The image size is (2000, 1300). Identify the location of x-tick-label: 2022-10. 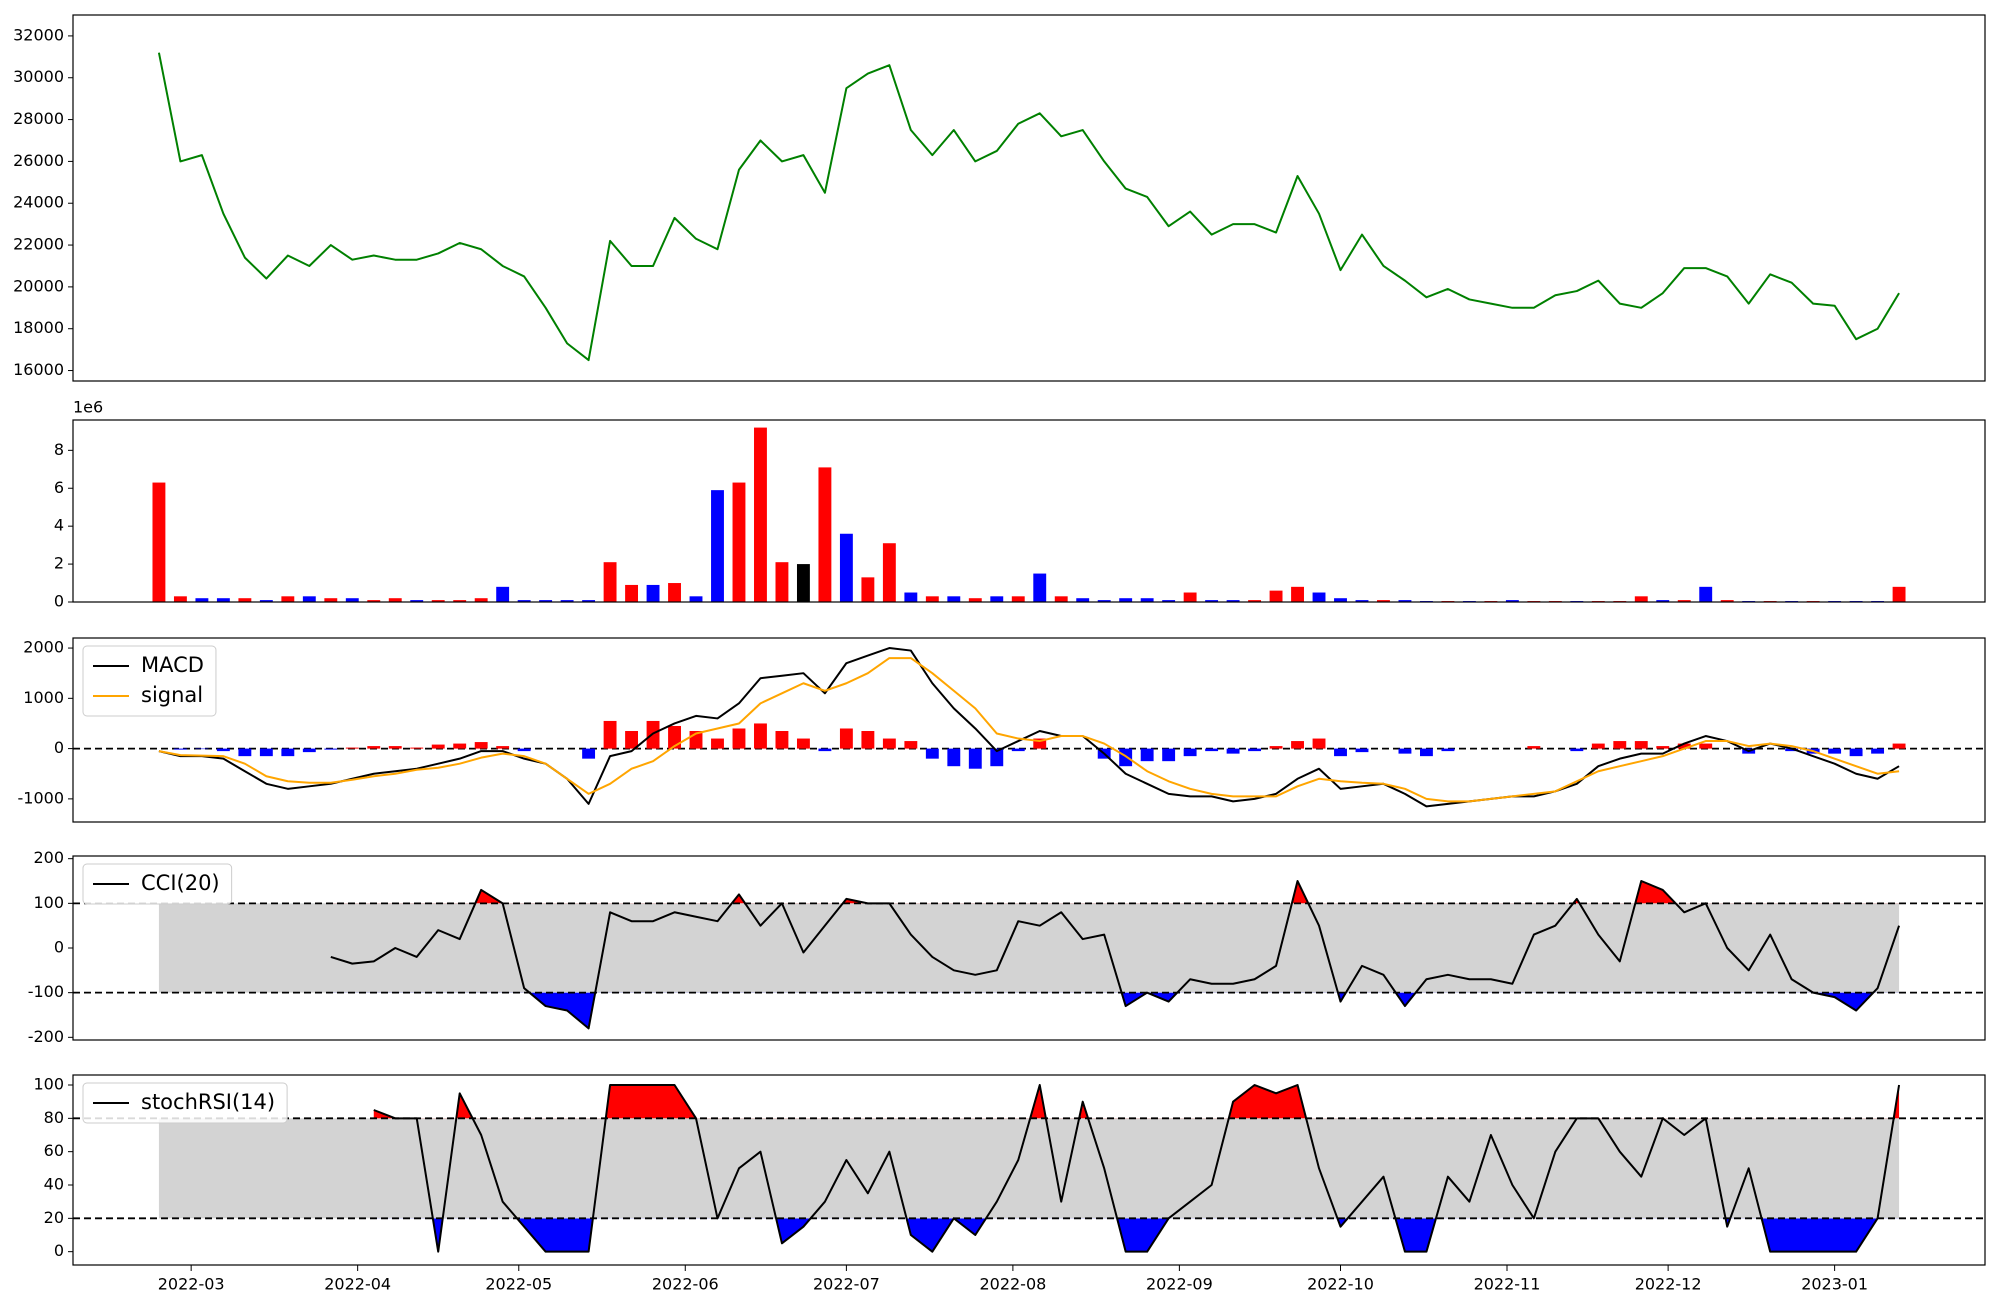
(1340, 1284).